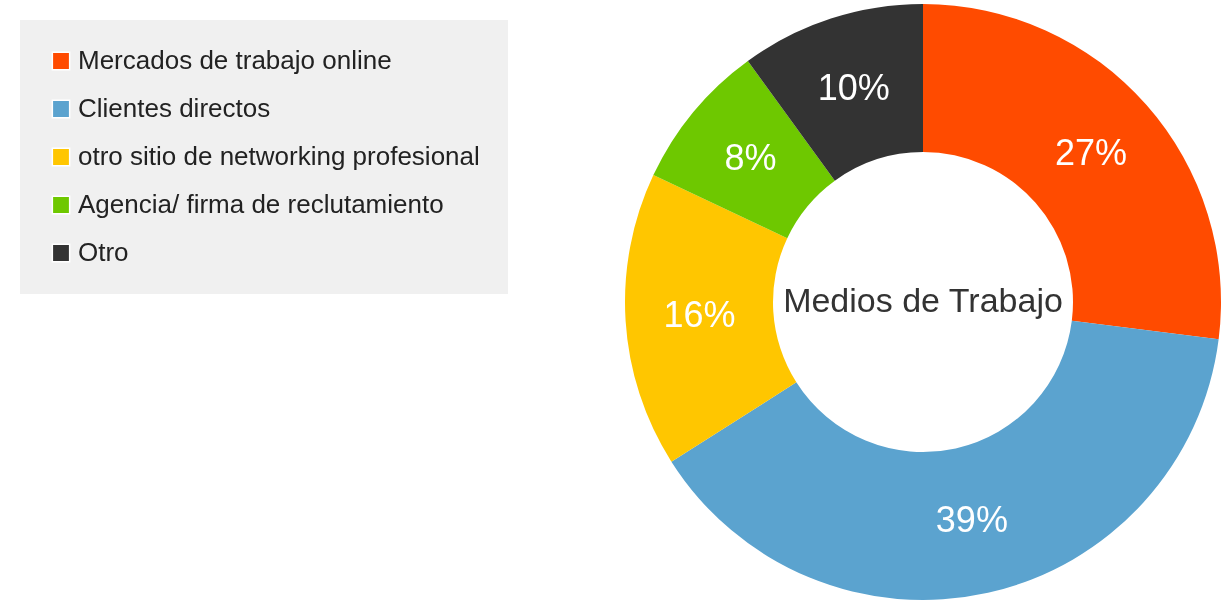 This screenshot has height=603, width=1223. Describe the element at coordinates (279, 156) in the screenshot. I see `legend-label: otro sitio de networking profesional` at that location.